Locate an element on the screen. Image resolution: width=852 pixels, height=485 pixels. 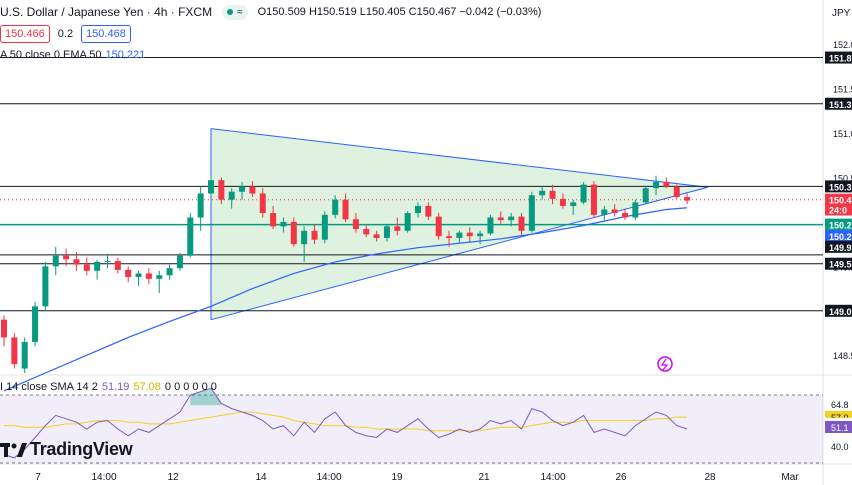
ema-legend-label: A 50 close 0 EMA 50 is located at coordinates (51, 55).